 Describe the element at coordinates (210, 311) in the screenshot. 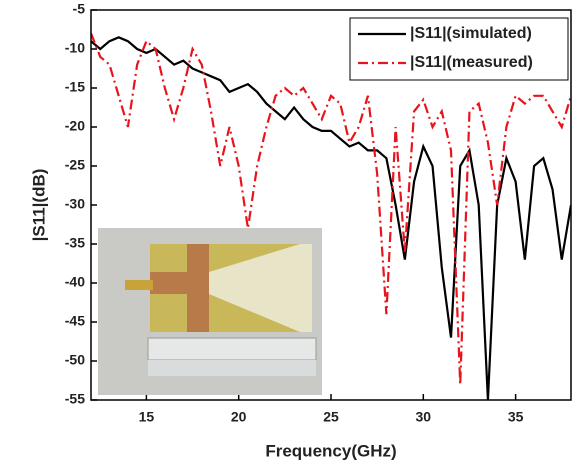

I see `inset-photo` at that location.